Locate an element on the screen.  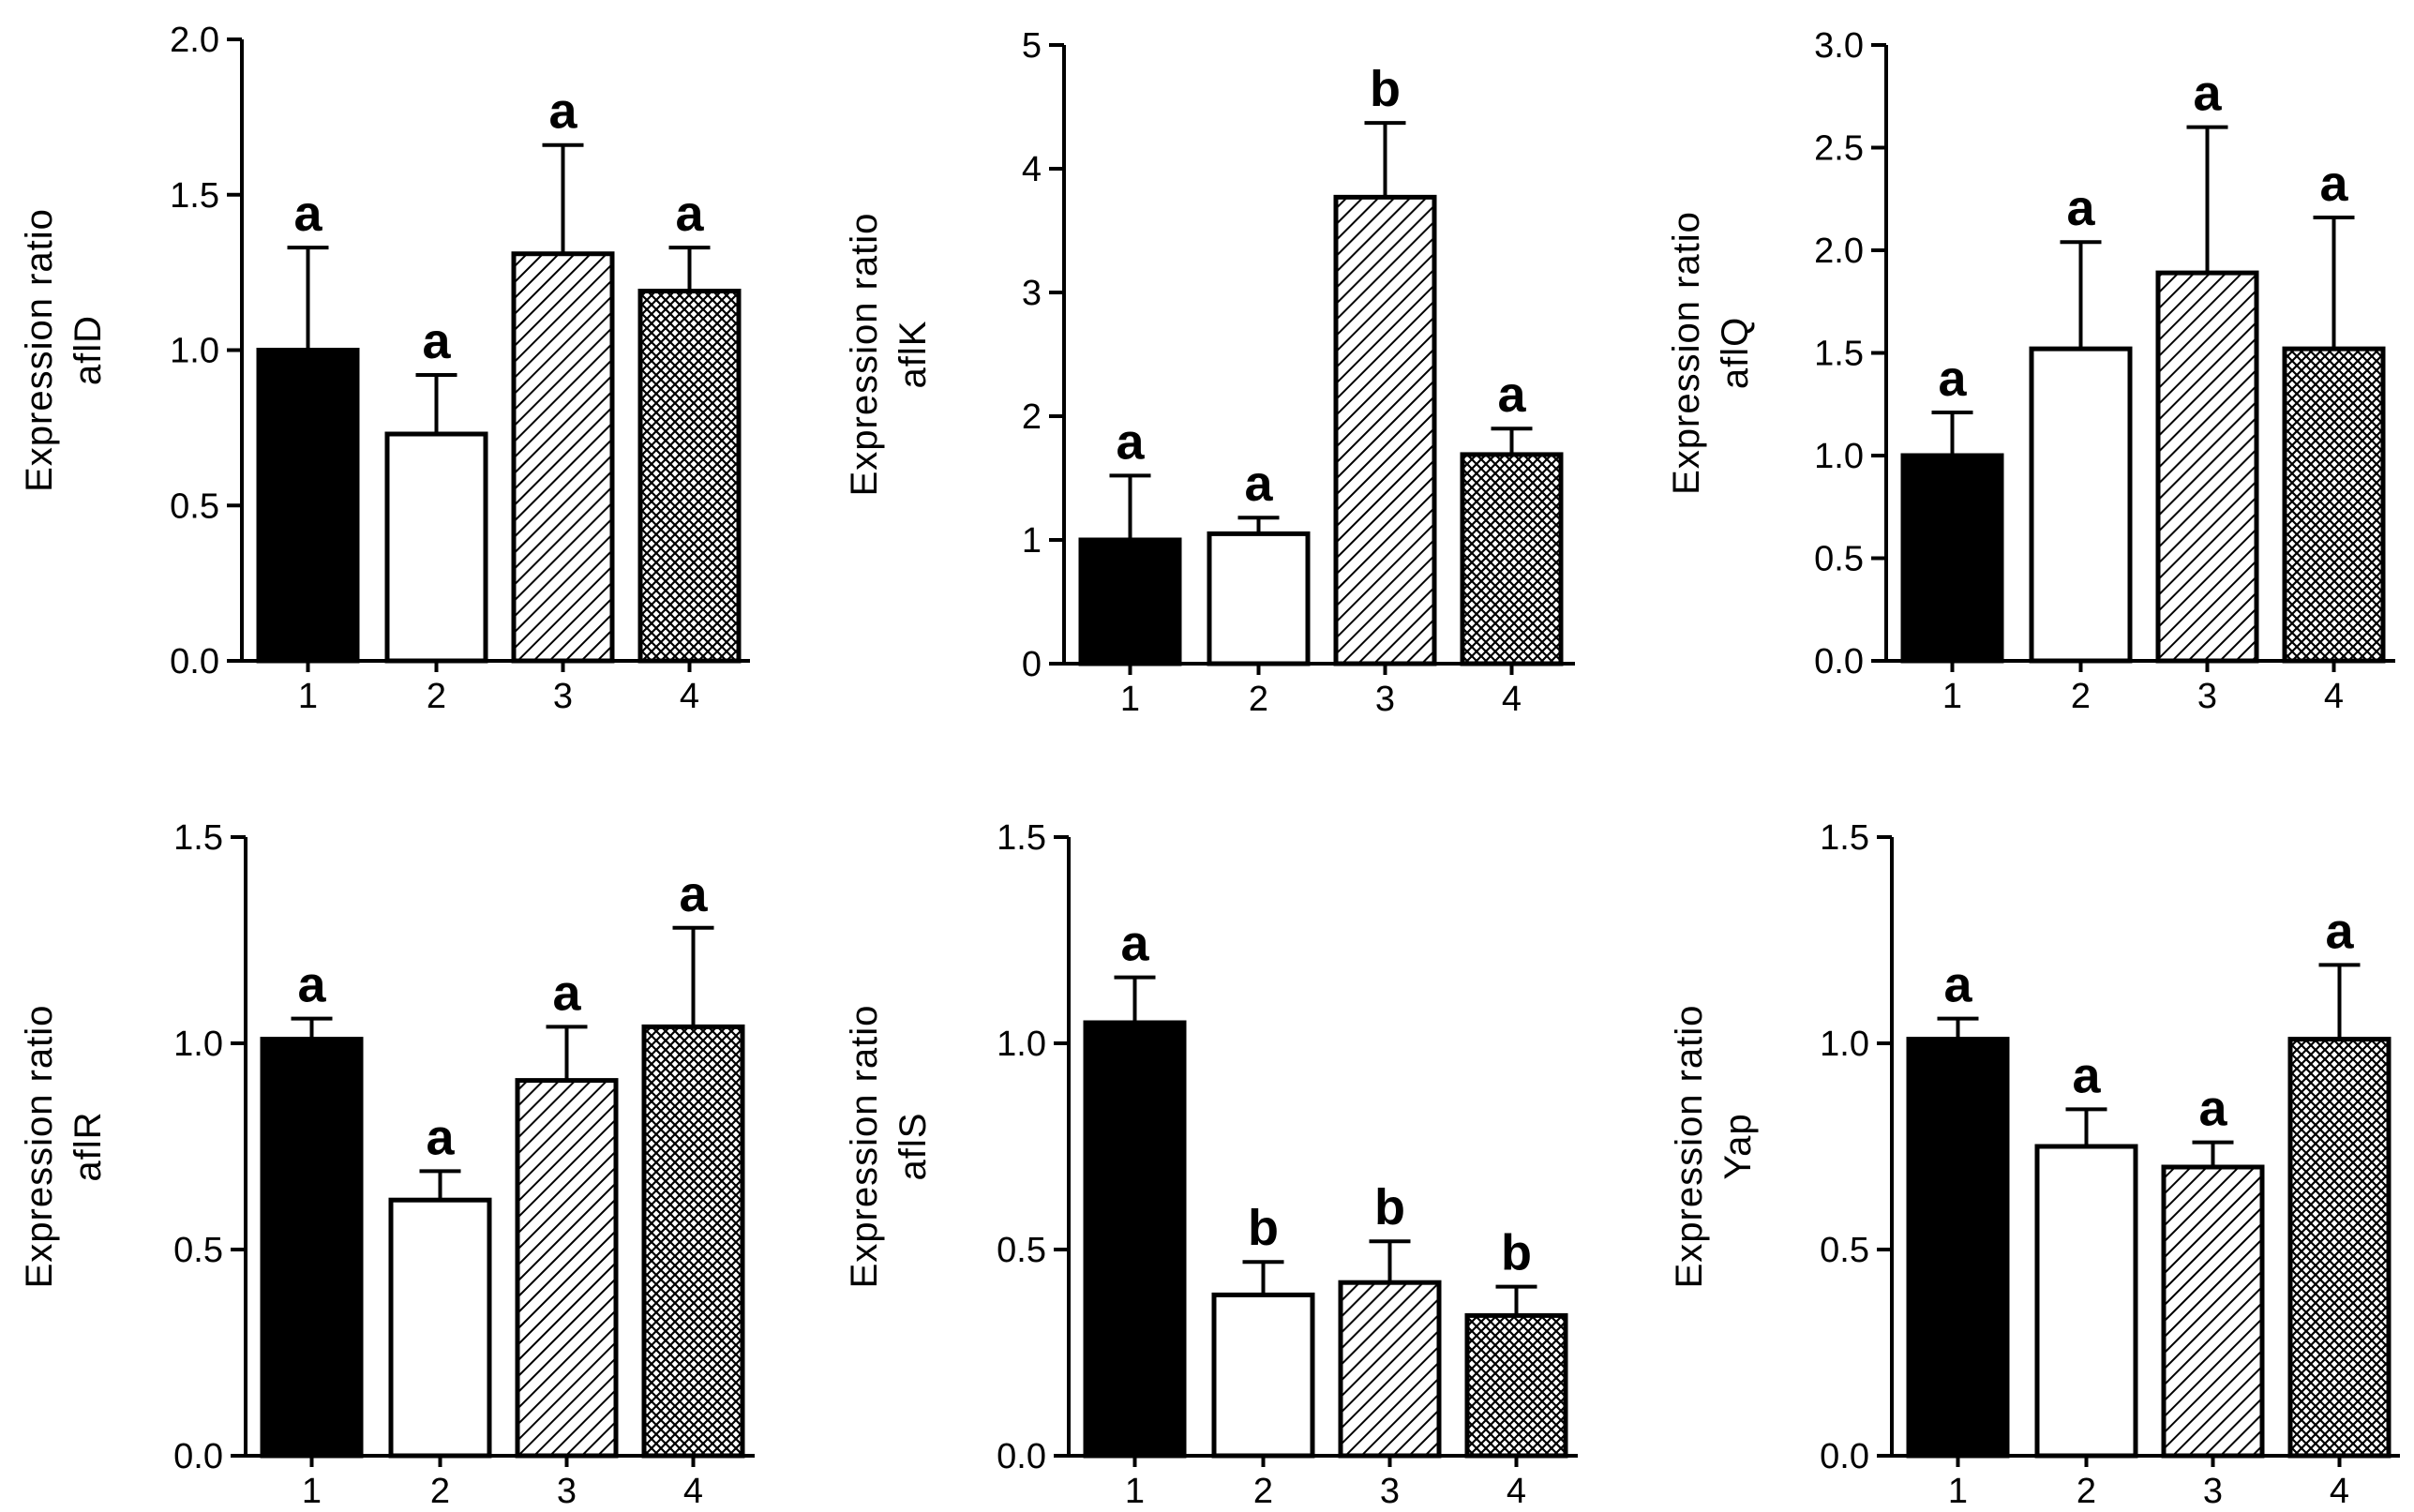
chart-panel-6: 0.0 0.5 1.0 1.5 Expression ratio Yap a 1 a 2 a 3 a 4 is located at coordinates (2035, 1165).